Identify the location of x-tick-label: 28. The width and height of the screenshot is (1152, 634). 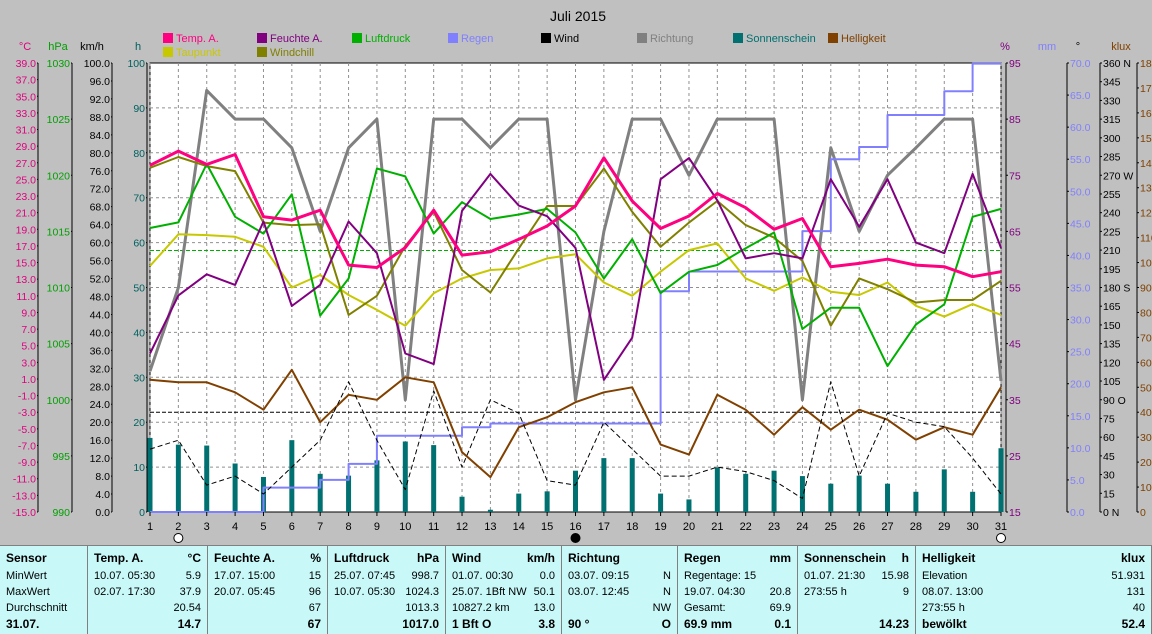
(916, 527).